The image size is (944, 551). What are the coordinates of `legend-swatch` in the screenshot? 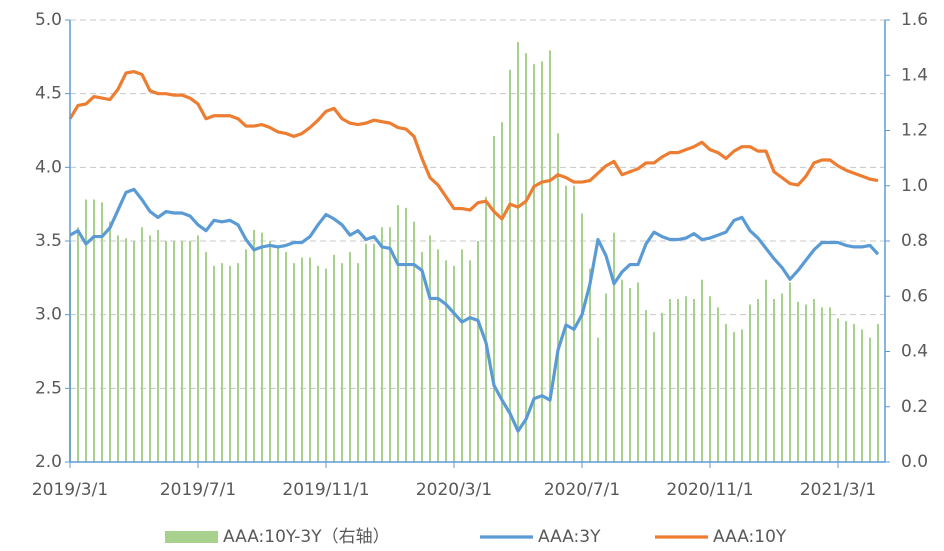 It's located at (191, 537).